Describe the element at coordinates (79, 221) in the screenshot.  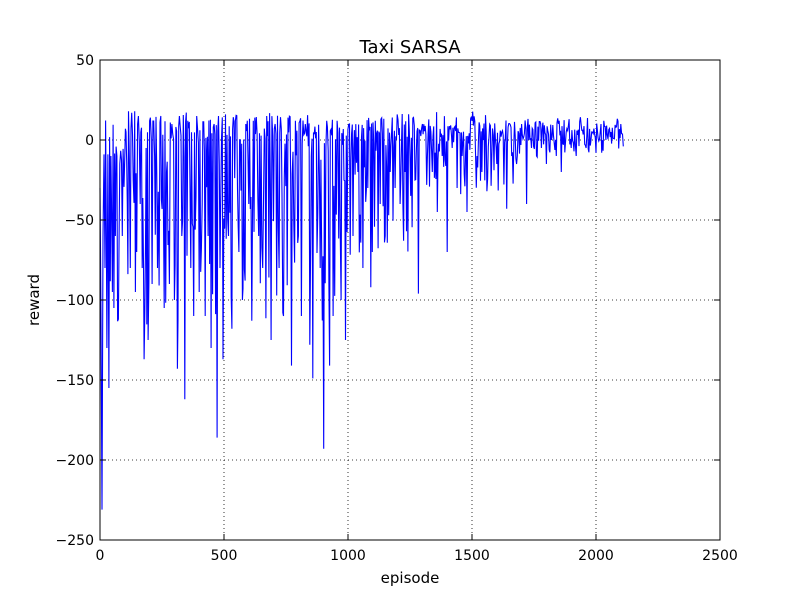
I see `y-tick-label: −50` at that location.